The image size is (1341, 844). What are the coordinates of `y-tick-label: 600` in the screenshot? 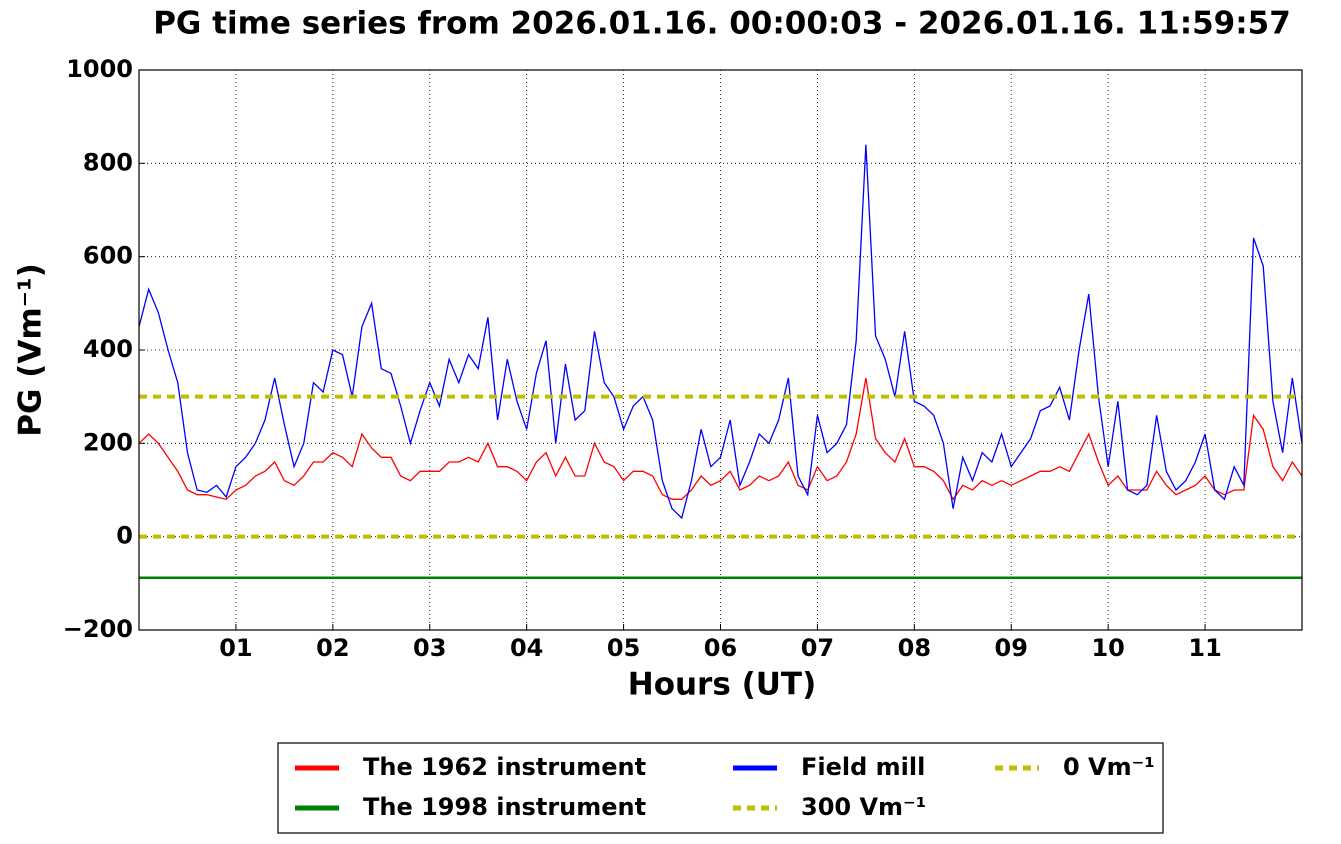 It's located at (108, 256).